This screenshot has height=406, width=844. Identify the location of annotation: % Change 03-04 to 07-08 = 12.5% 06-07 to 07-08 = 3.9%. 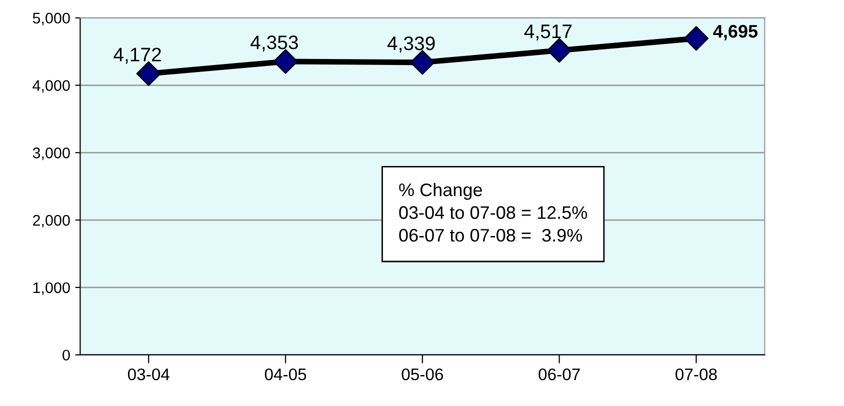
(493, 212).